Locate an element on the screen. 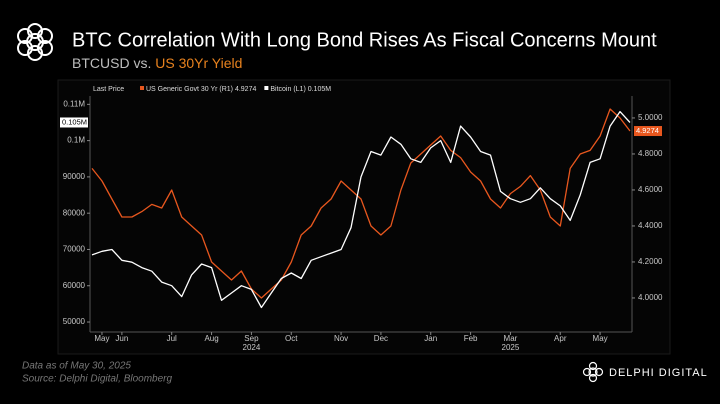 The width and height of the screenshot is (720, 404). x-sub-label: 2024 is located at coordinates (252, 347).